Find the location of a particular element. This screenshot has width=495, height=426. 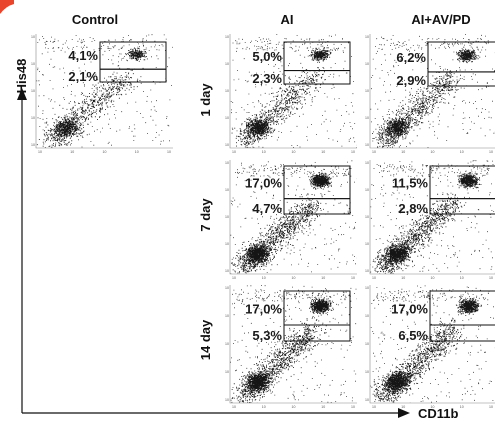

column-title-ai-av-pd: AI+AV/PD is located at coordinates (440, 19).